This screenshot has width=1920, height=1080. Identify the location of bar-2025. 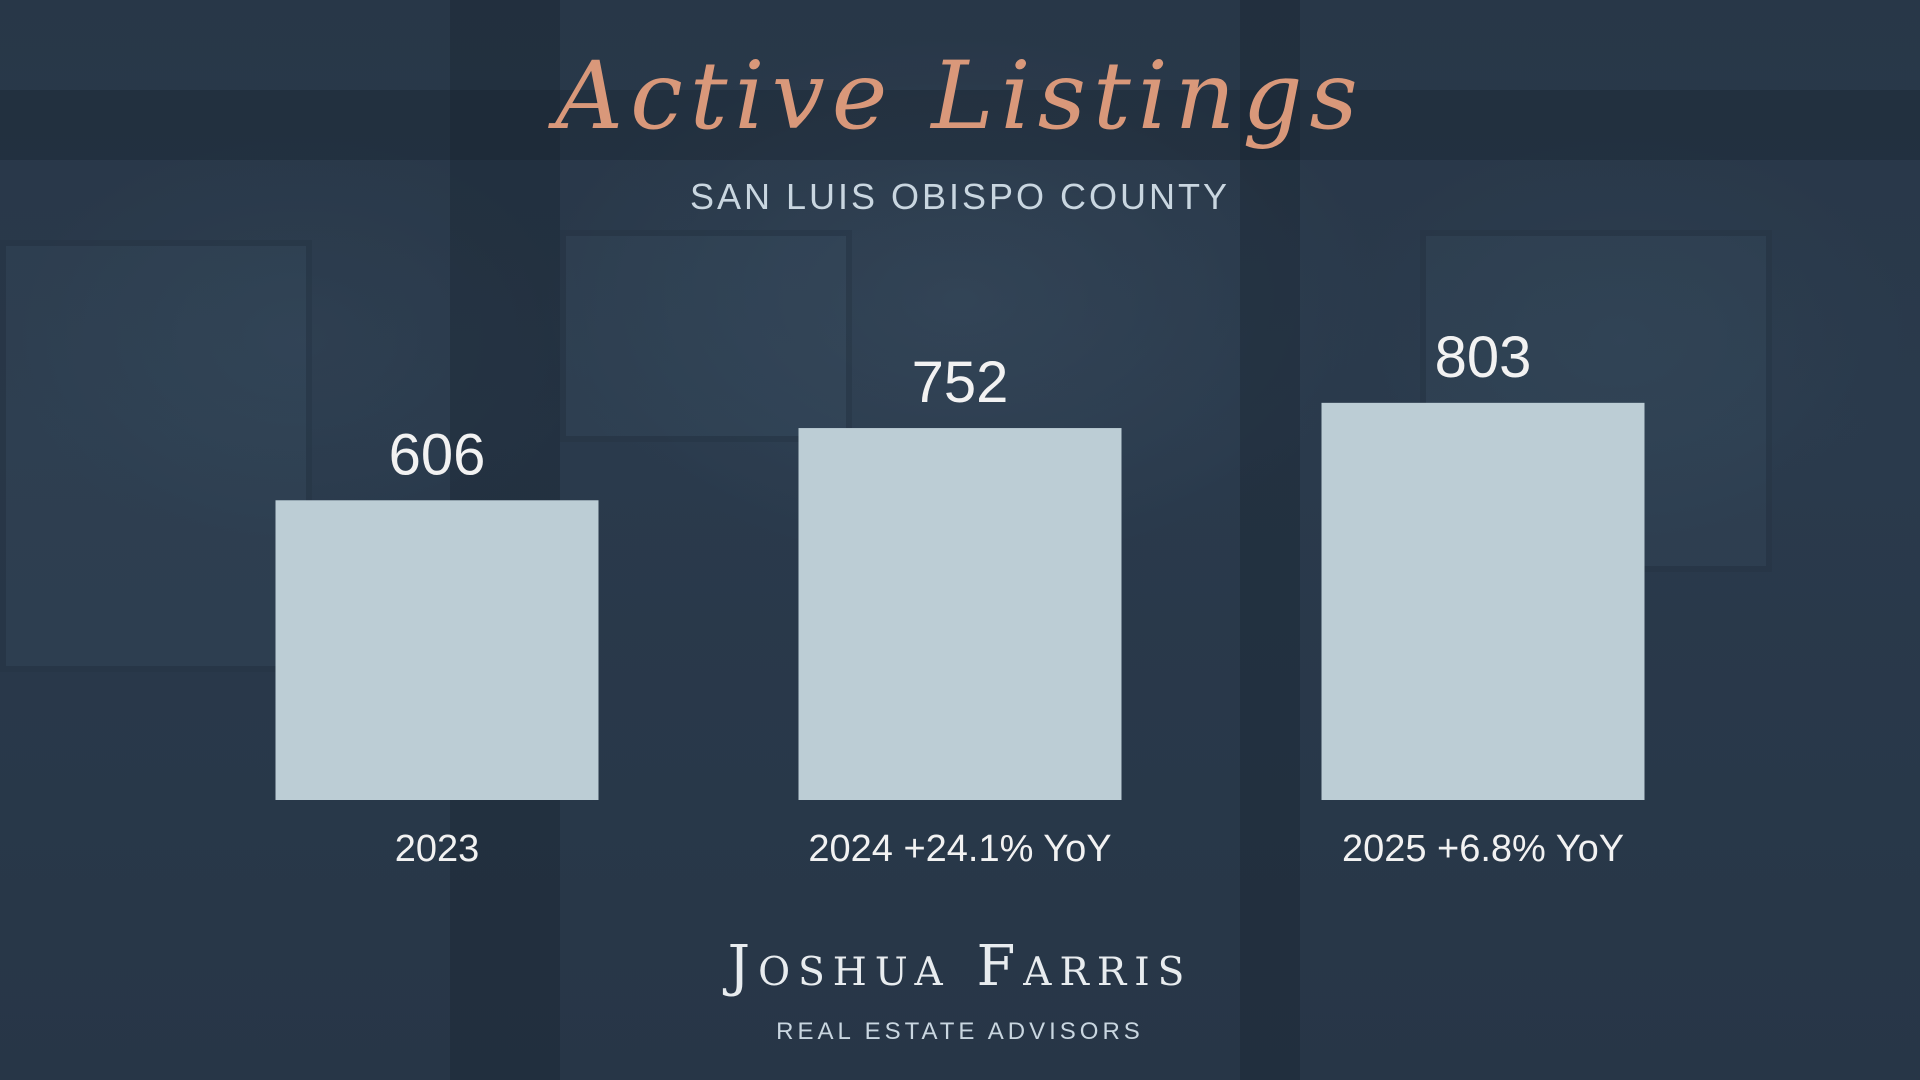
(1483, 601).